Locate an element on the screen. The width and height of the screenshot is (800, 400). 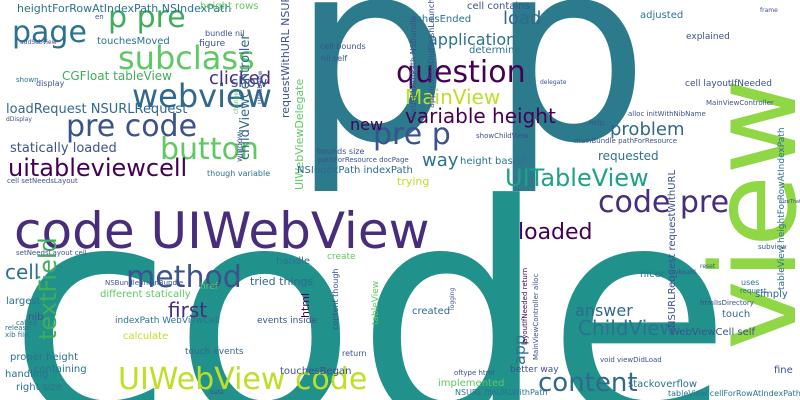
word-uiwebview-small: UIWebView is located at coordinates (260, 87).